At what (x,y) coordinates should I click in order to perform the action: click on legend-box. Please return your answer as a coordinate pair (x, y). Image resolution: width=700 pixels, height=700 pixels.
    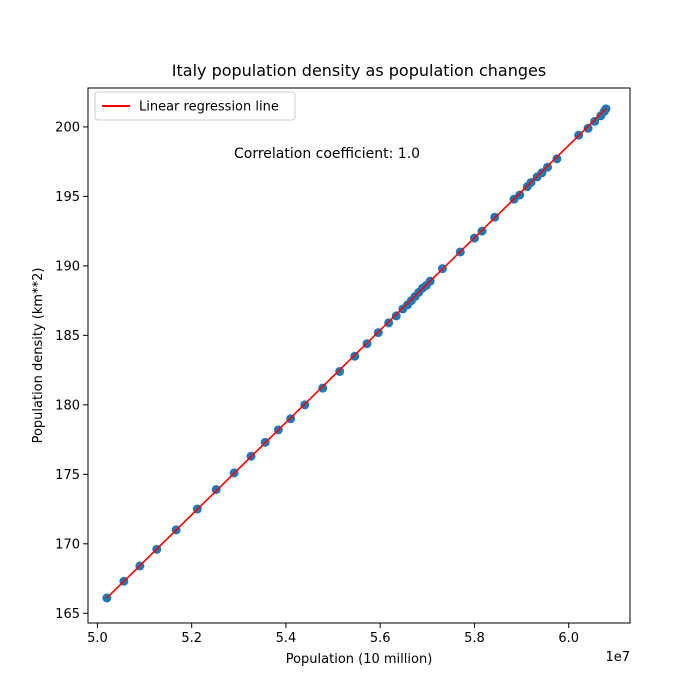
    Looking at the image, I should click on (195, 106).